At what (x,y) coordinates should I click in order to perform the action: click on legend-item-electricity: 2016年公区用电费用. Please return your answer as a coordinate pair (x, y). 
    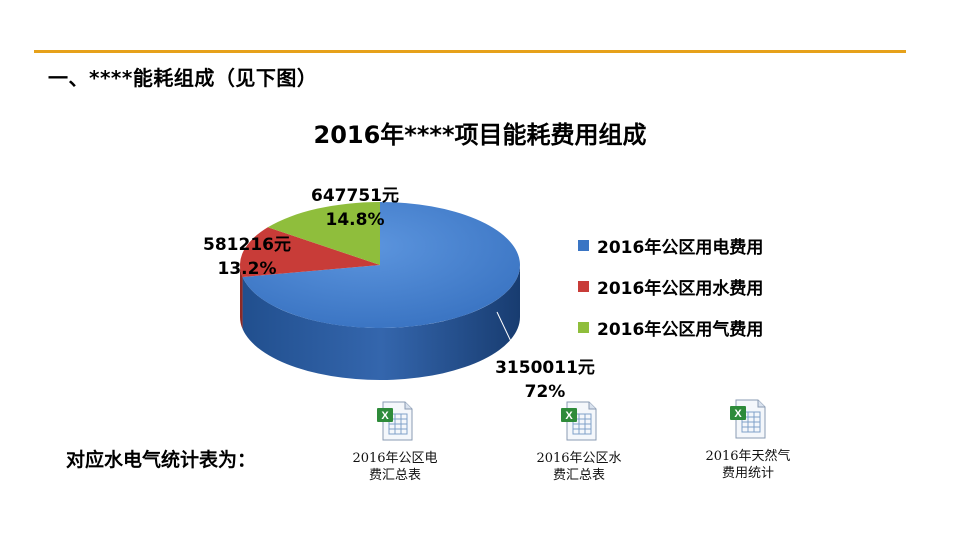
    Looking at the image, I should click on (670, 245).